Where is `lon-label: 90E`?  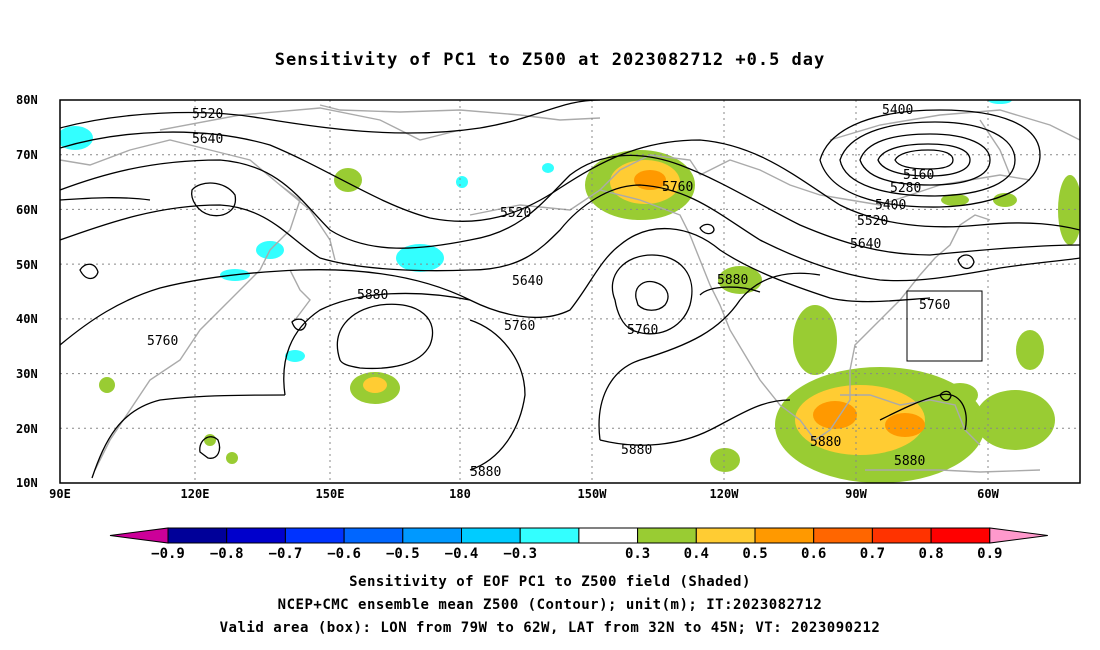 lon-label: 90E is located at coordinates (60, 493).